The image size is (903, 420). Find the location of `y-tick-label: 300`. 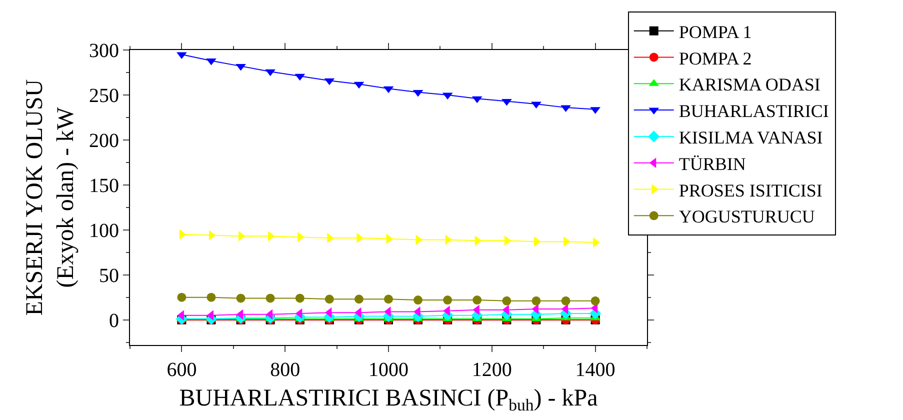

y-tick-label: 300 is located at coordinates (104, 51).